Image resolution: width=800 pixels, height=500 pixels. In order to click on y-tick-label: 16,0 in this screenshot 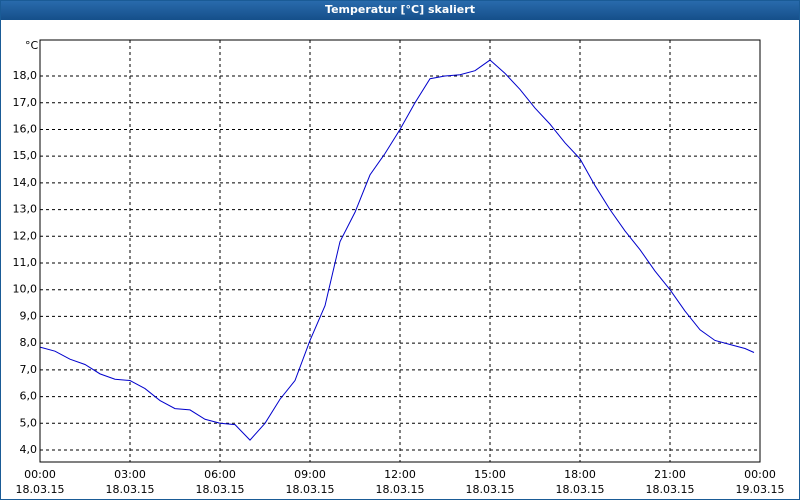, I will do `click(25, 128)`.